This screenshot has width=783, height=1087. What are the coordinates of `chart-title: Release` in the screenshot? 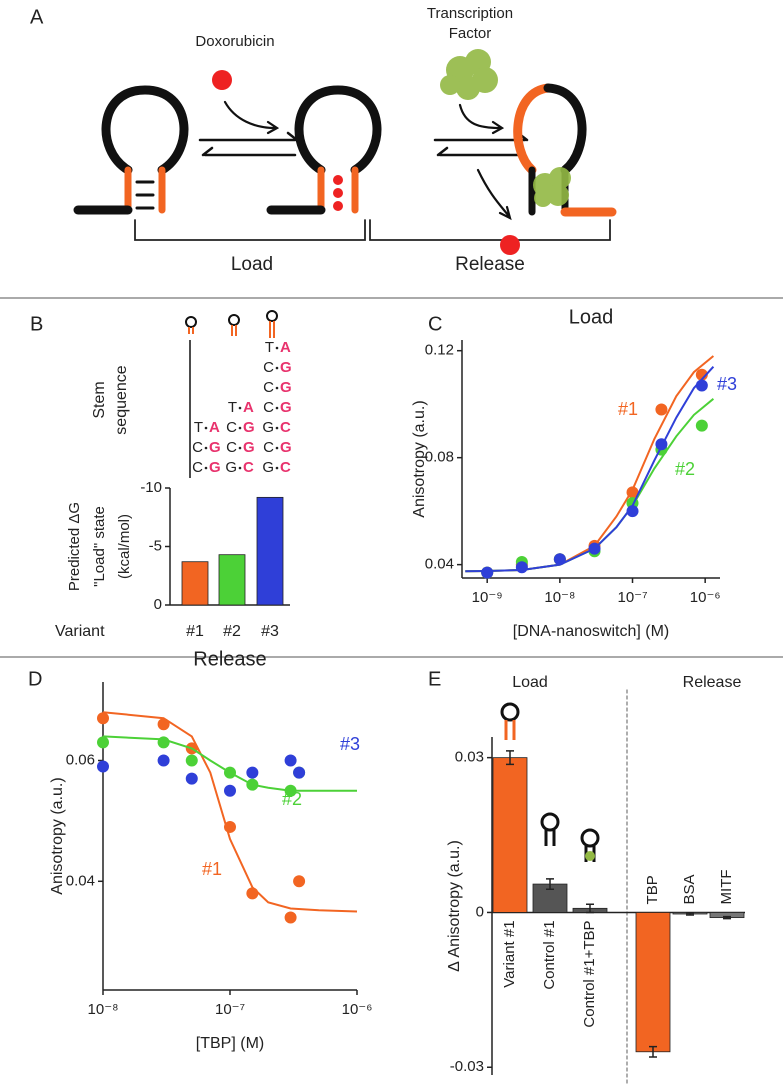 It's located at (229, 659).